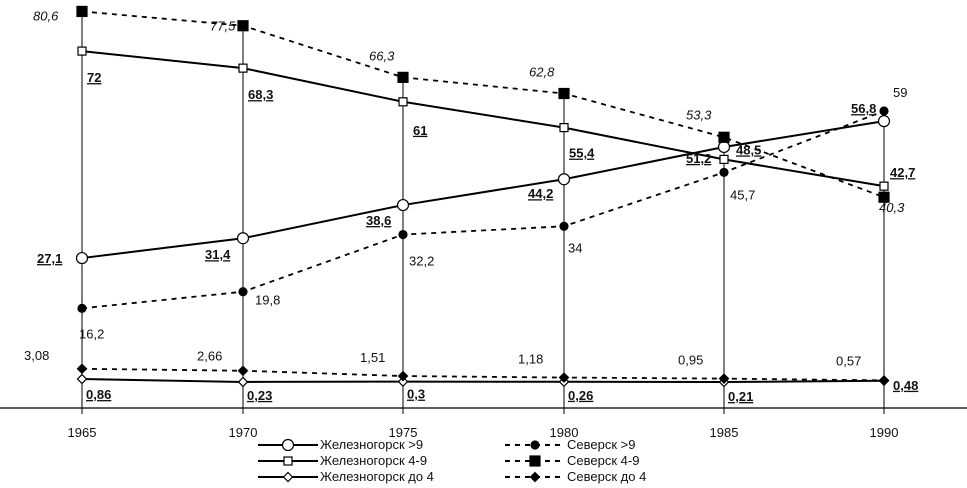 The width and height of the screenshot is (967, 488). I want to click on marker-s4-1975, so click(403, 77).